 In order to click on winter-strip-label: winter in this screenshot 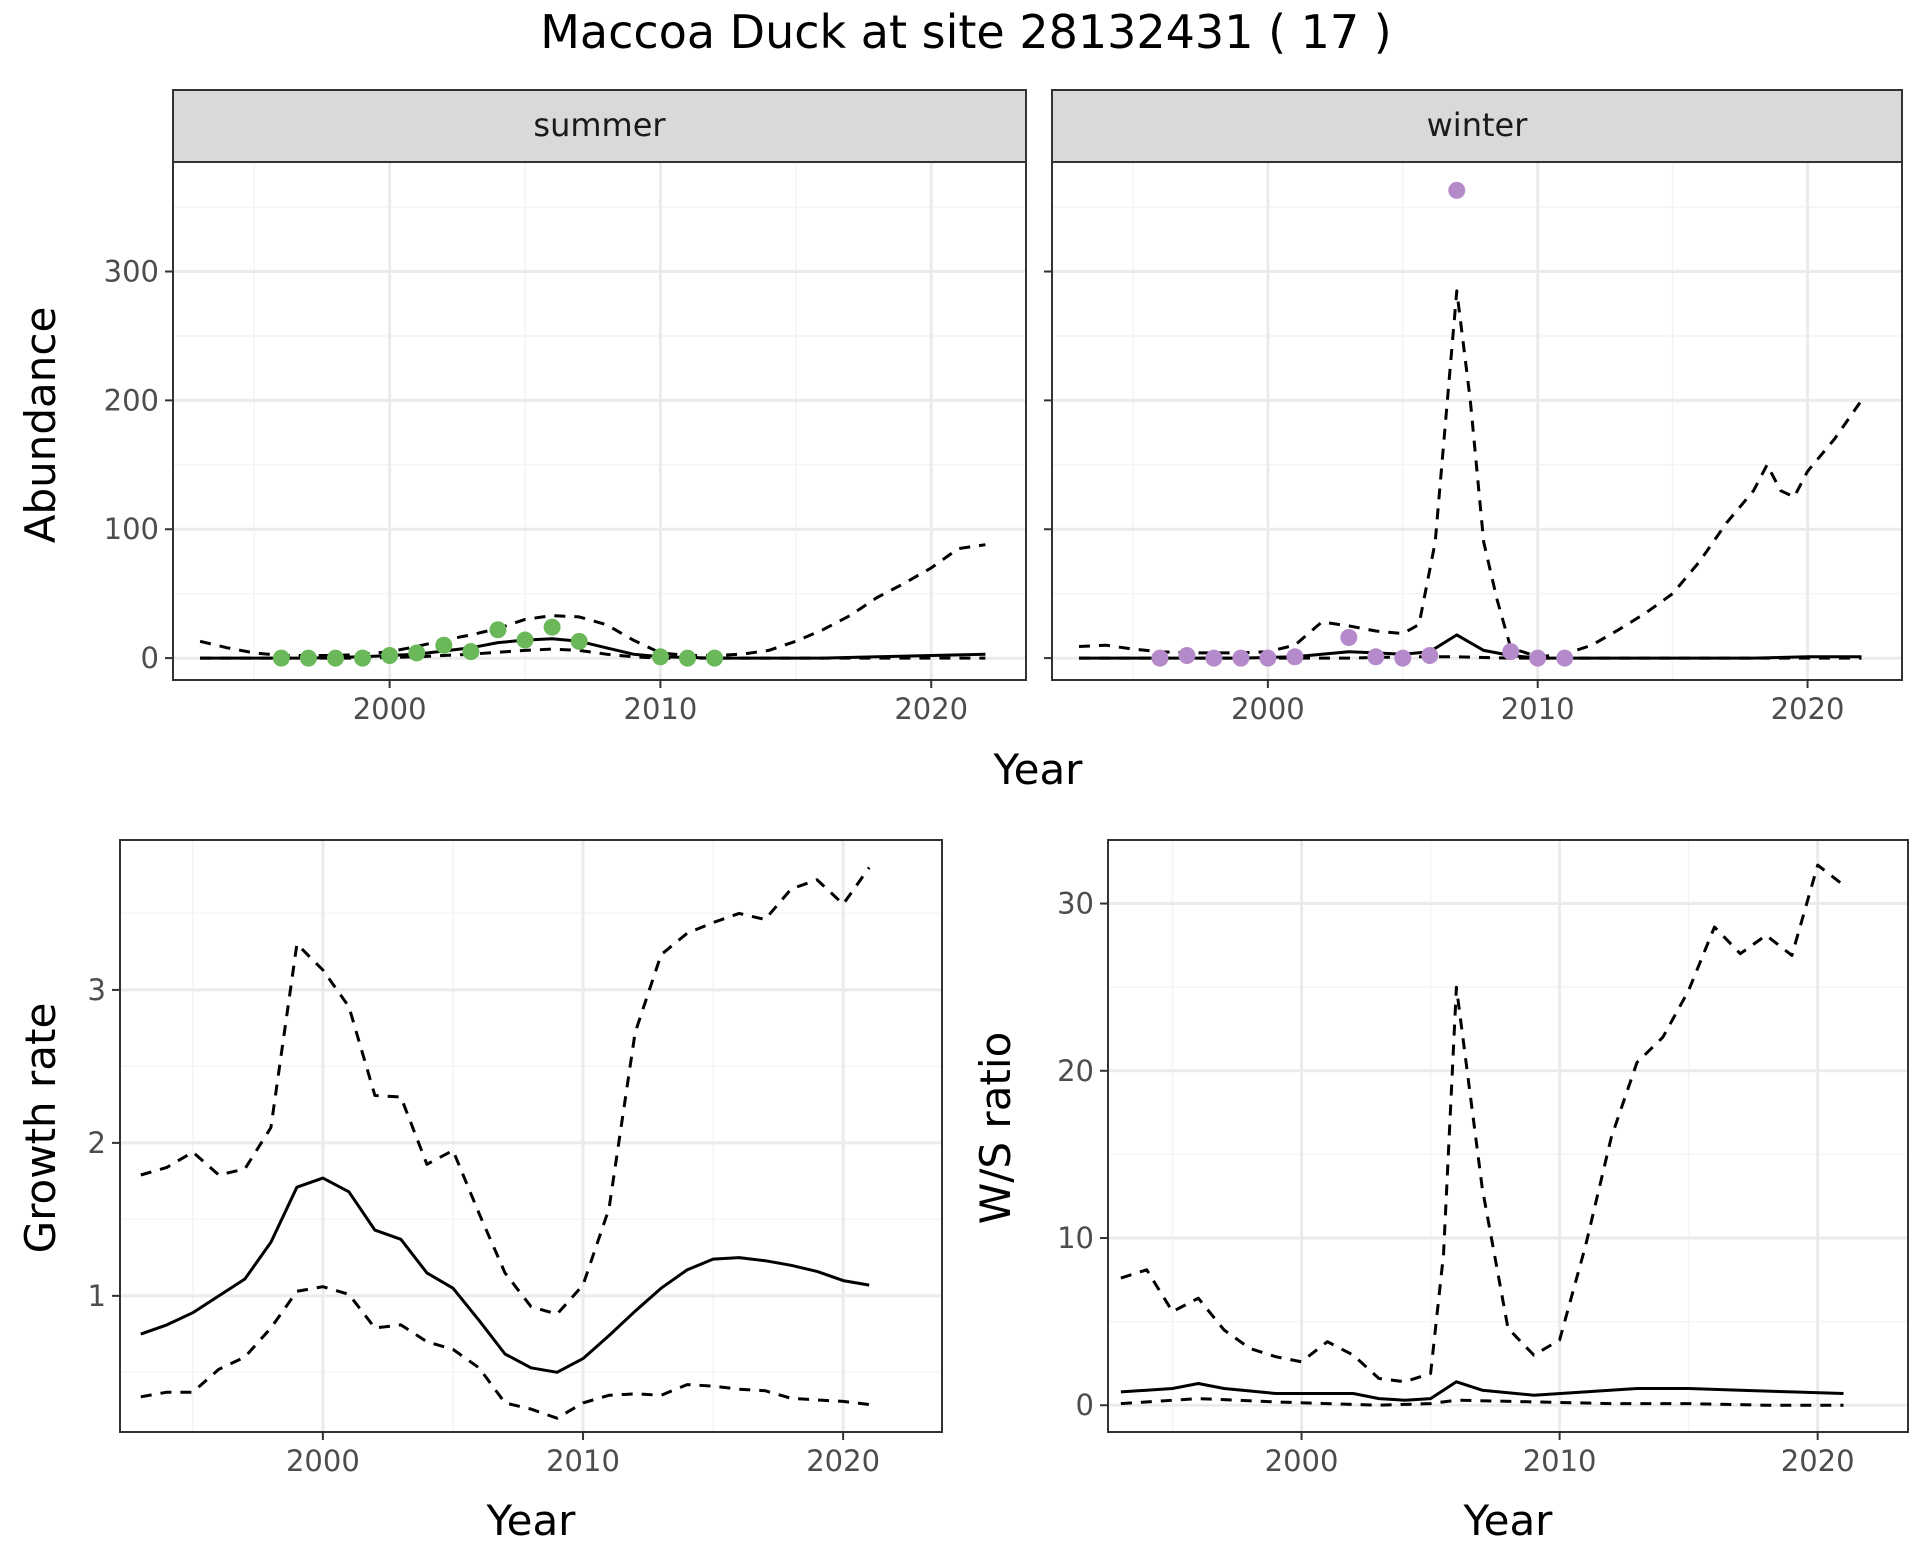, I will do `click(1478, 125)`.